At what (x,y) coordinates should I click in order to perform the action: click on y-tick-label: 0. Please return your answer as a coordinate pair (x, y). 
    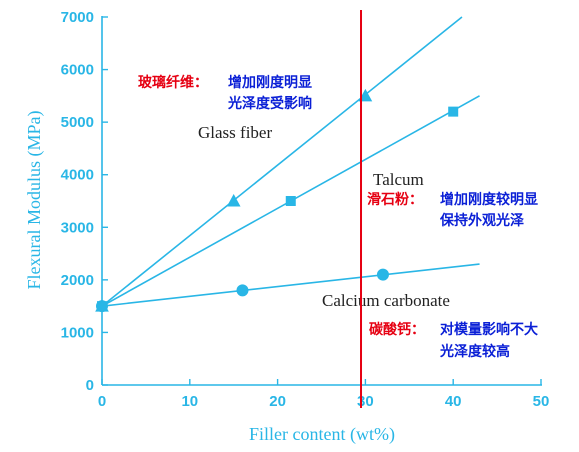
    Looking at the image, I should click on (90, 385).